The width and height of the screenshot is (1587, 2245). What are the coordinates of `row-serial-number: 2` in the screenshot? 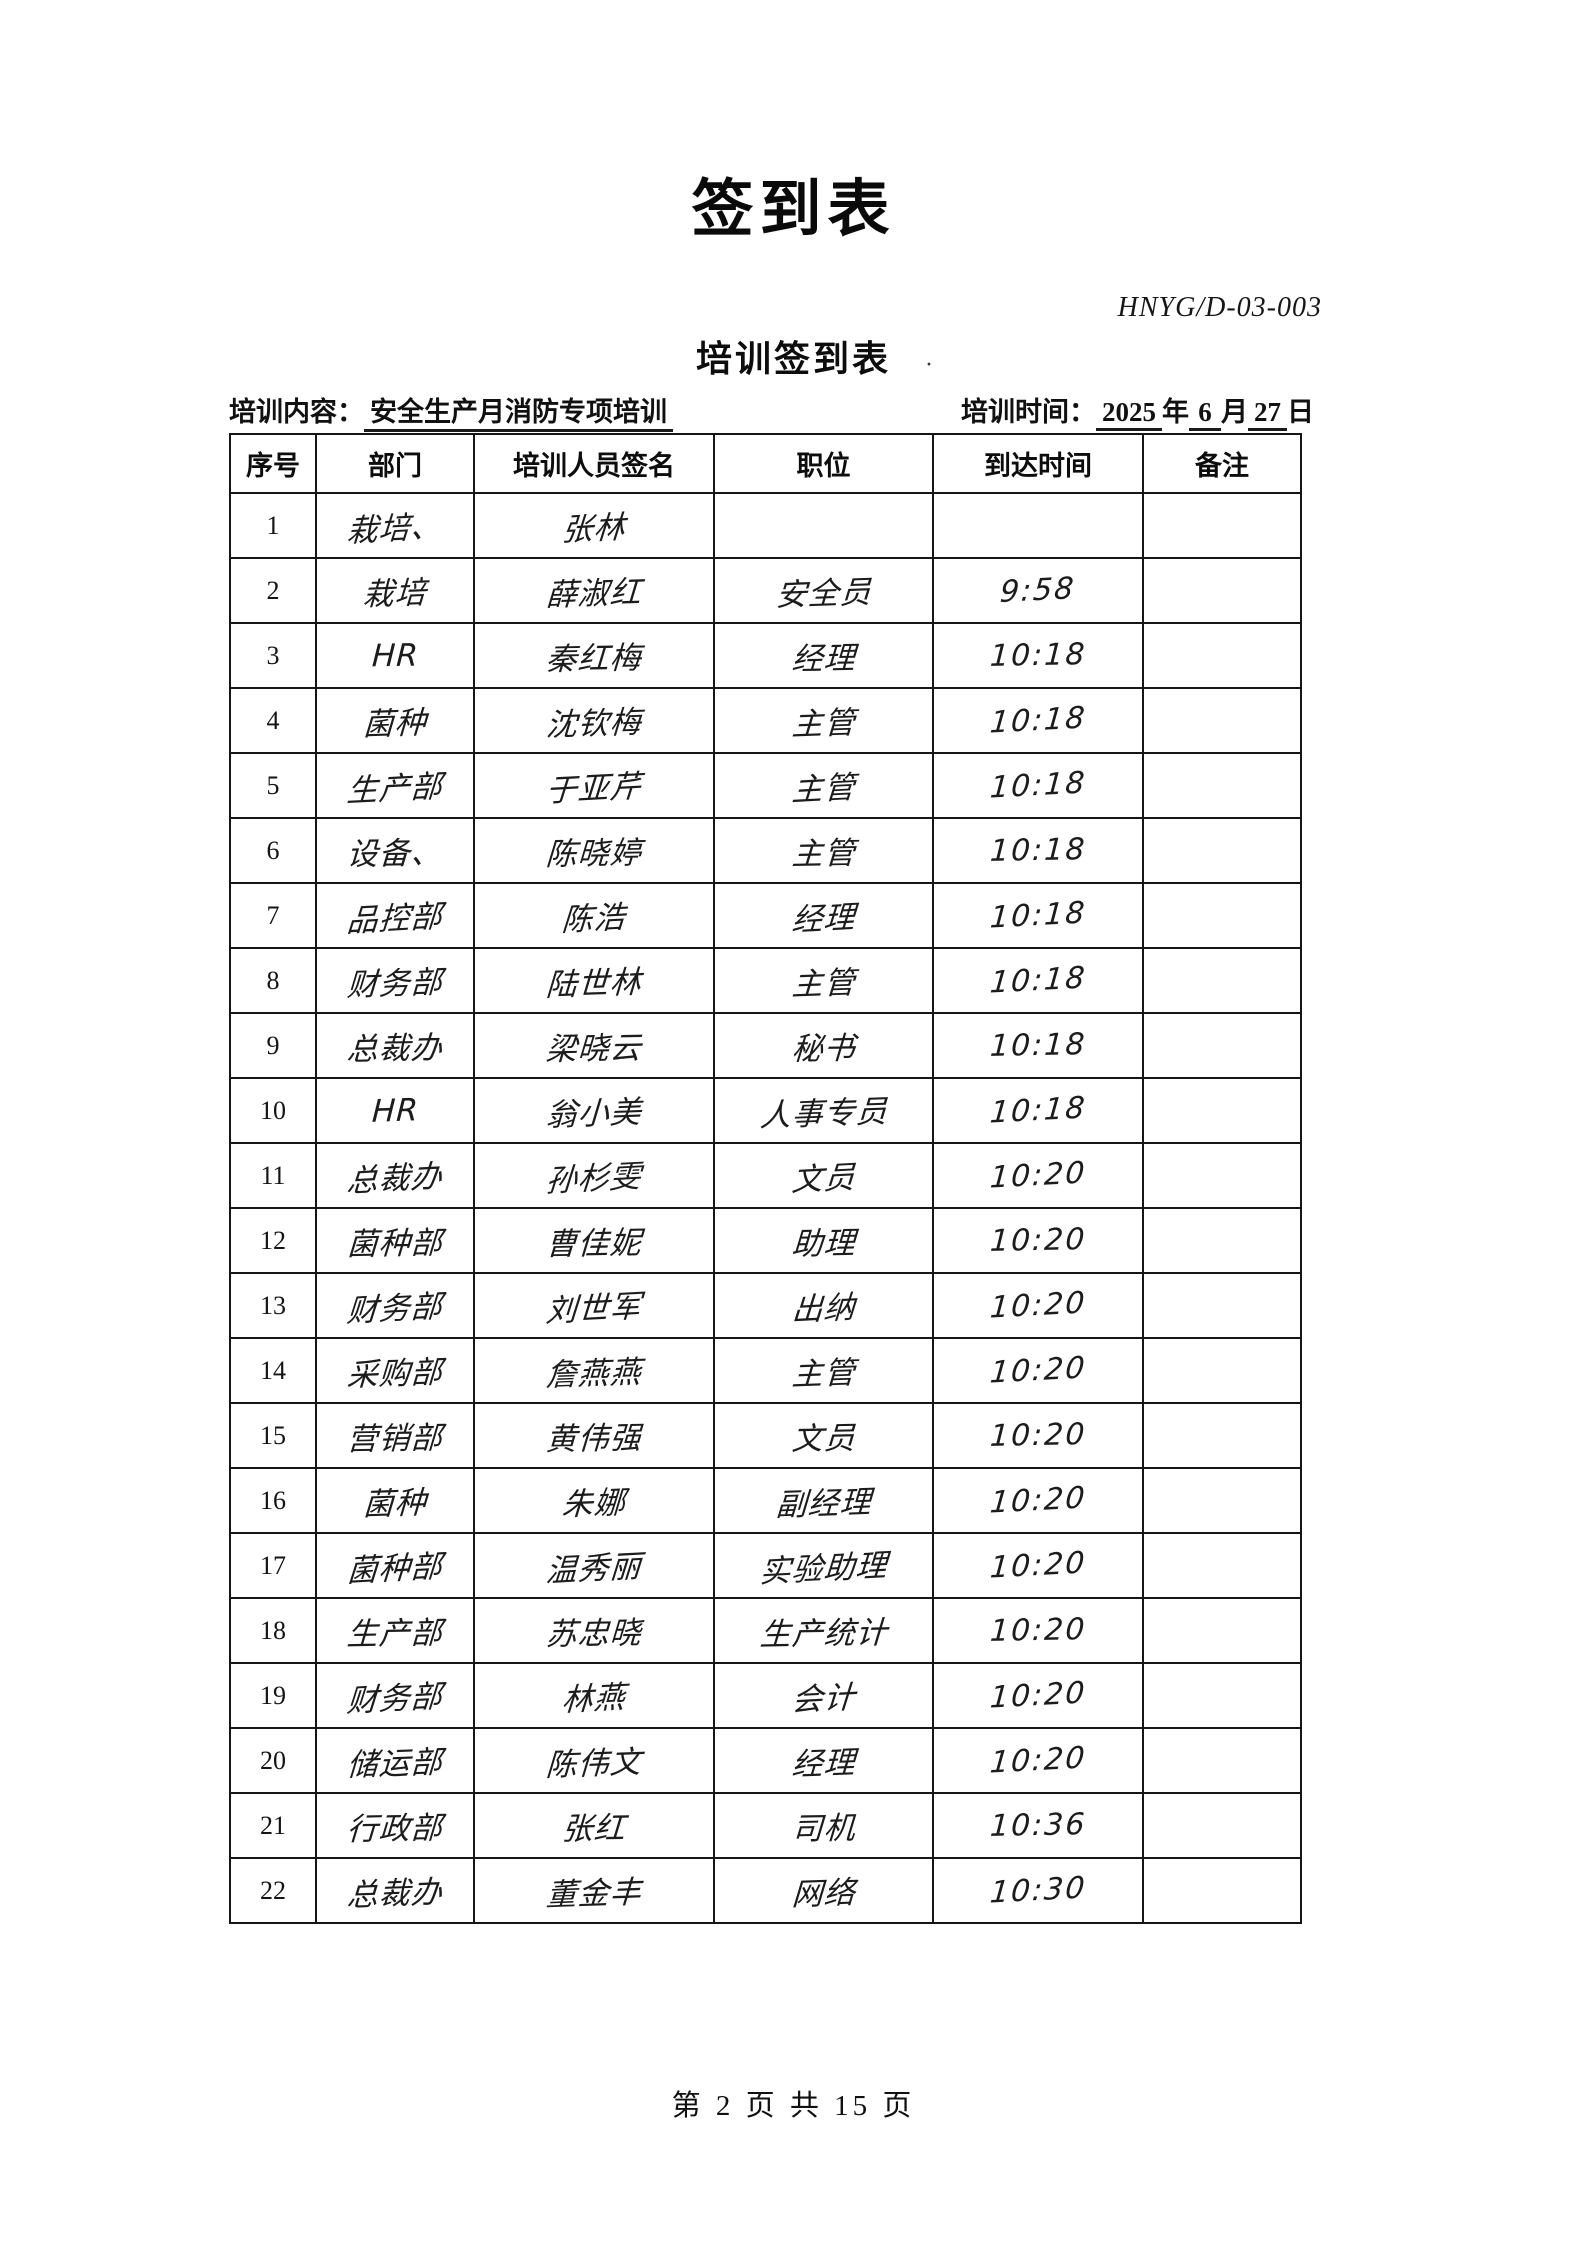 It's located at (273, 590).